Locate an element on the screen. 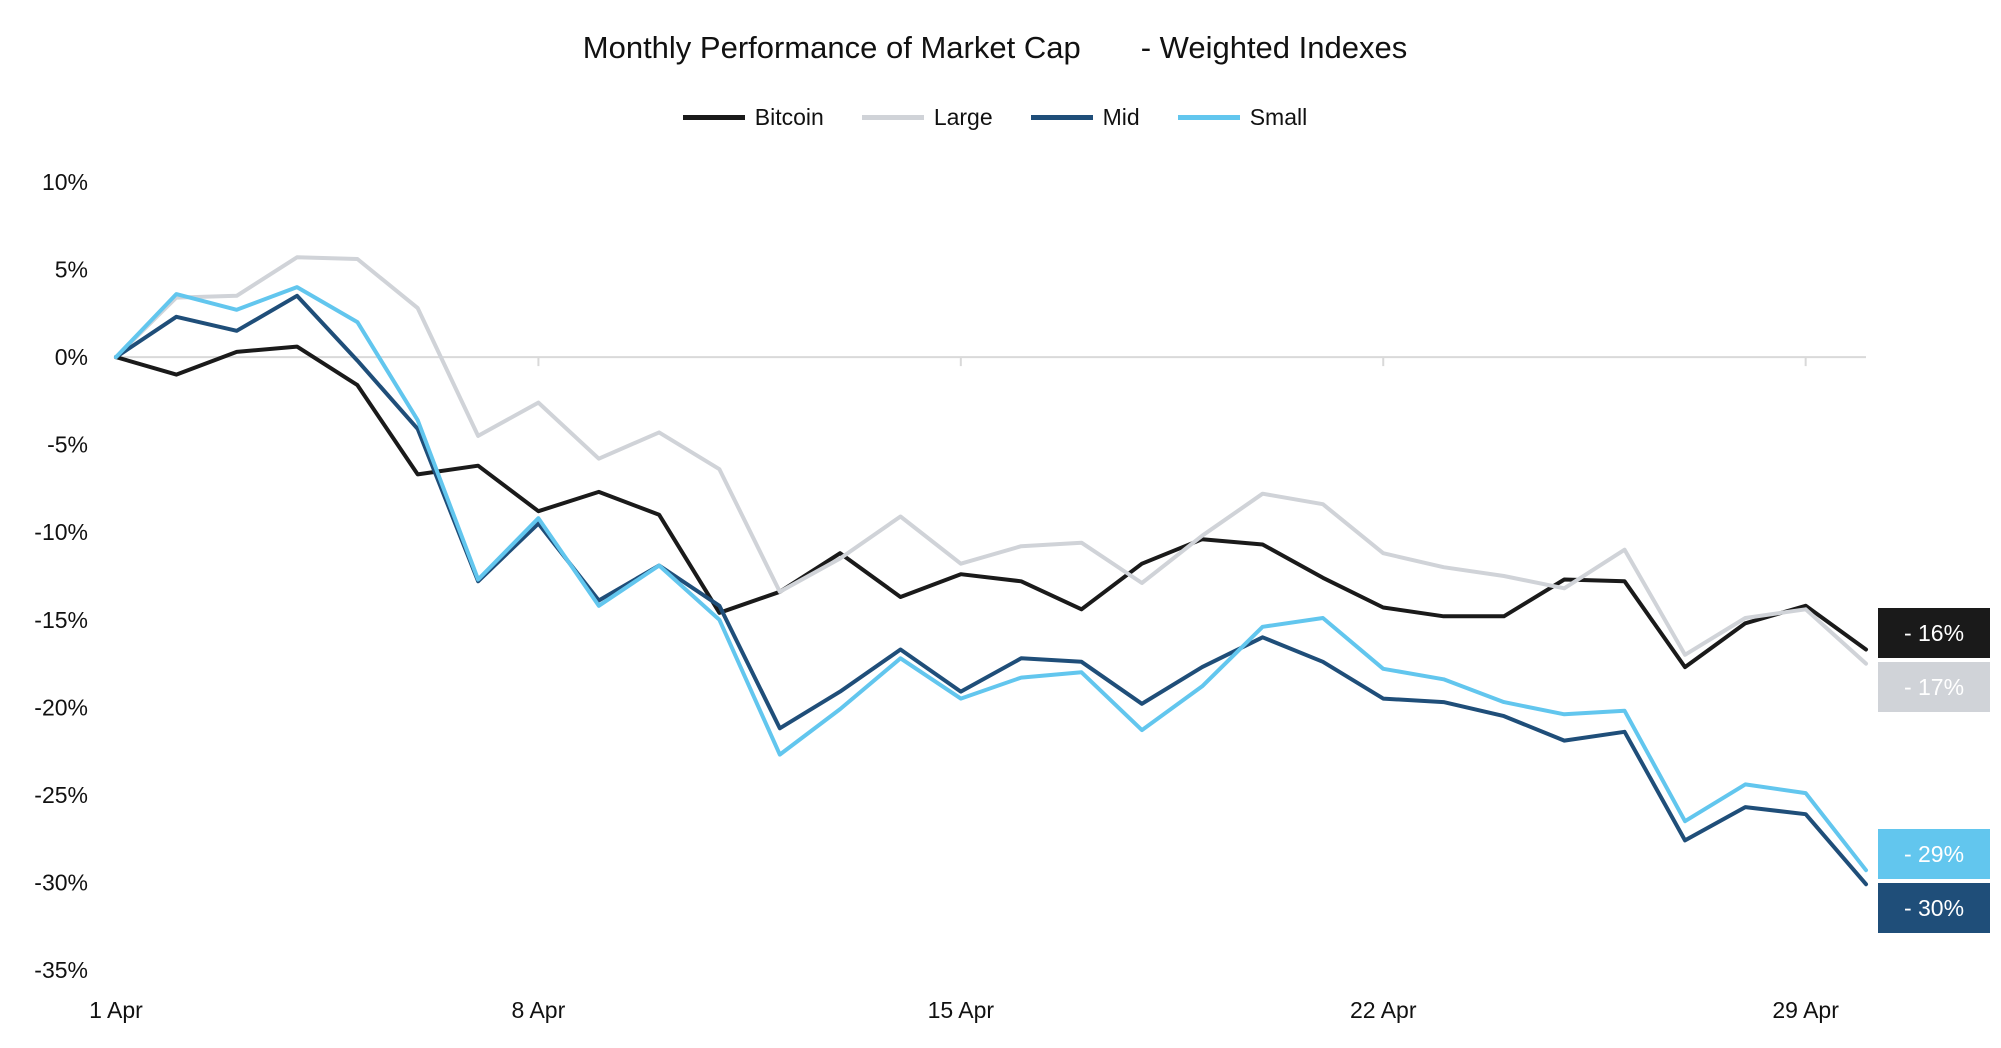 The height and width of the screenshot is (1048, 2001). y-tick-label: 0% is located at coordinates (71, 357).